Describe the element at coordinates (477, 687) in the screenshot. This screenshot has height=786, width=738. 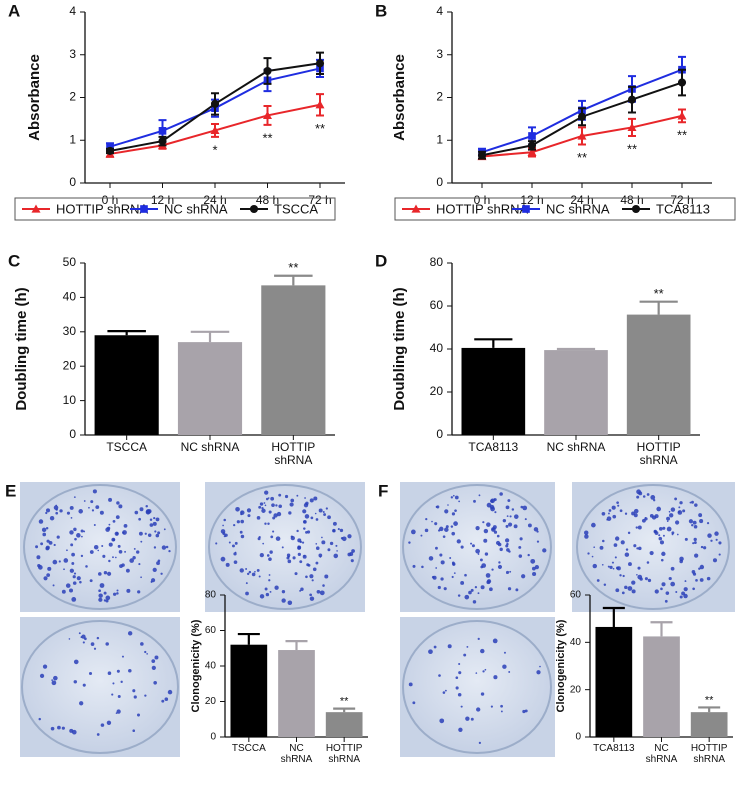
I see `plate` at that location.